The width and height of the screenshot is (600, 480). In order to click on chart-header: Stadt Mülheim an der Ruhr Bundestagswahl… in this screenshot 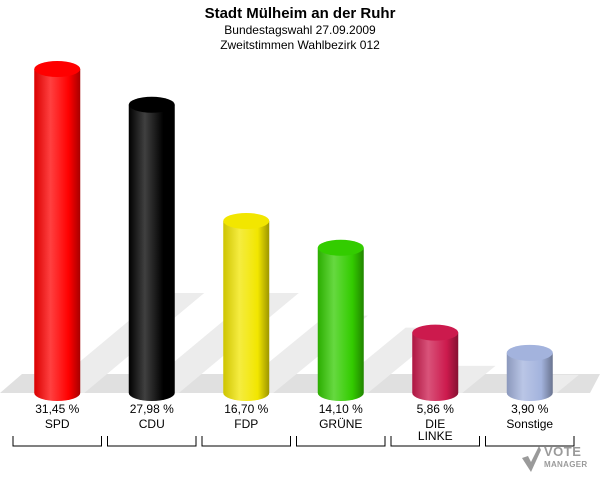, I will do `click(300, 28)`.